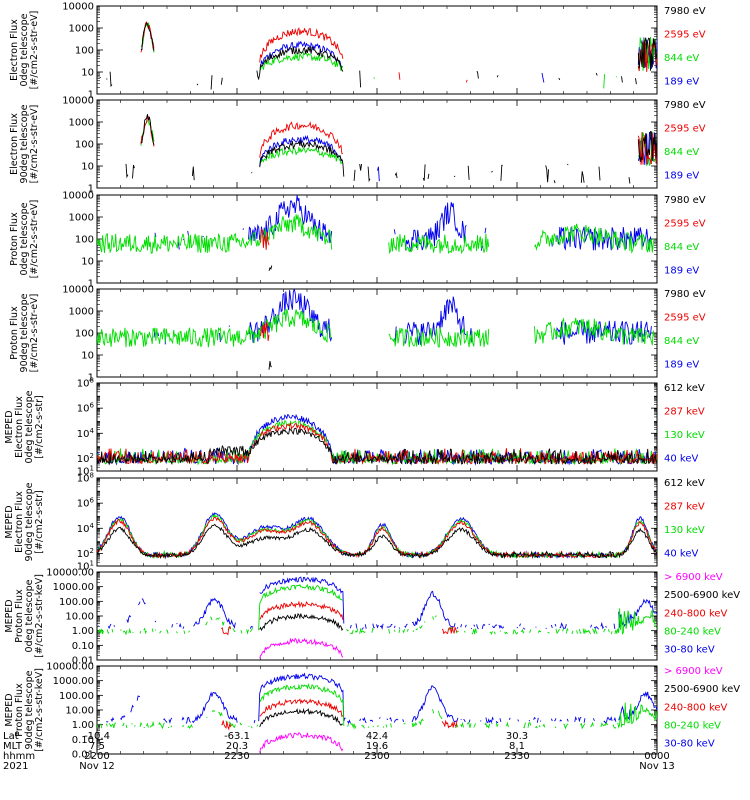 The width and height of the screenshot is (750, 800). What do you see at coordinates (97, 746) in the screenshot?
I see `x-tick-label-mlt: 7.5` at bounding box center [97, 746].